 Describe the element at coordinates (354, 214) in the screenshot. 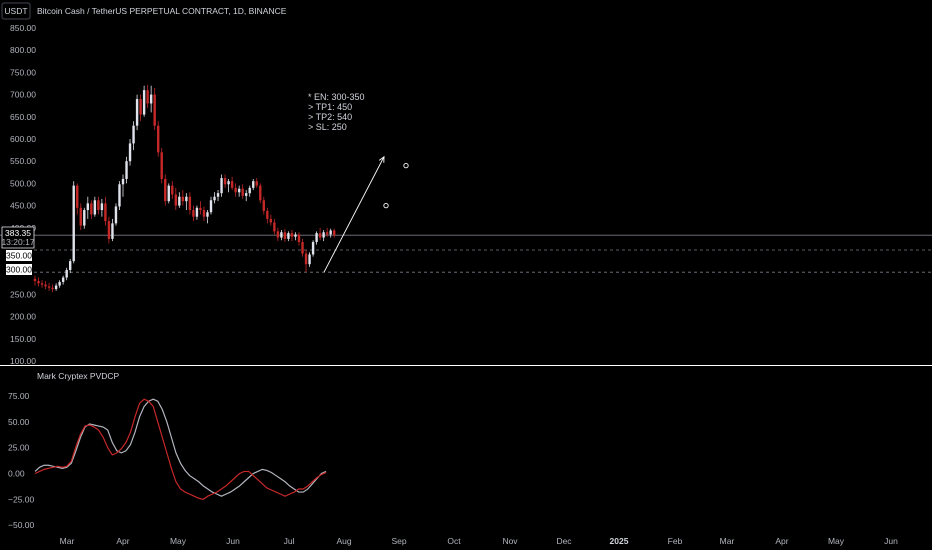

I see `projection-line` at that location.